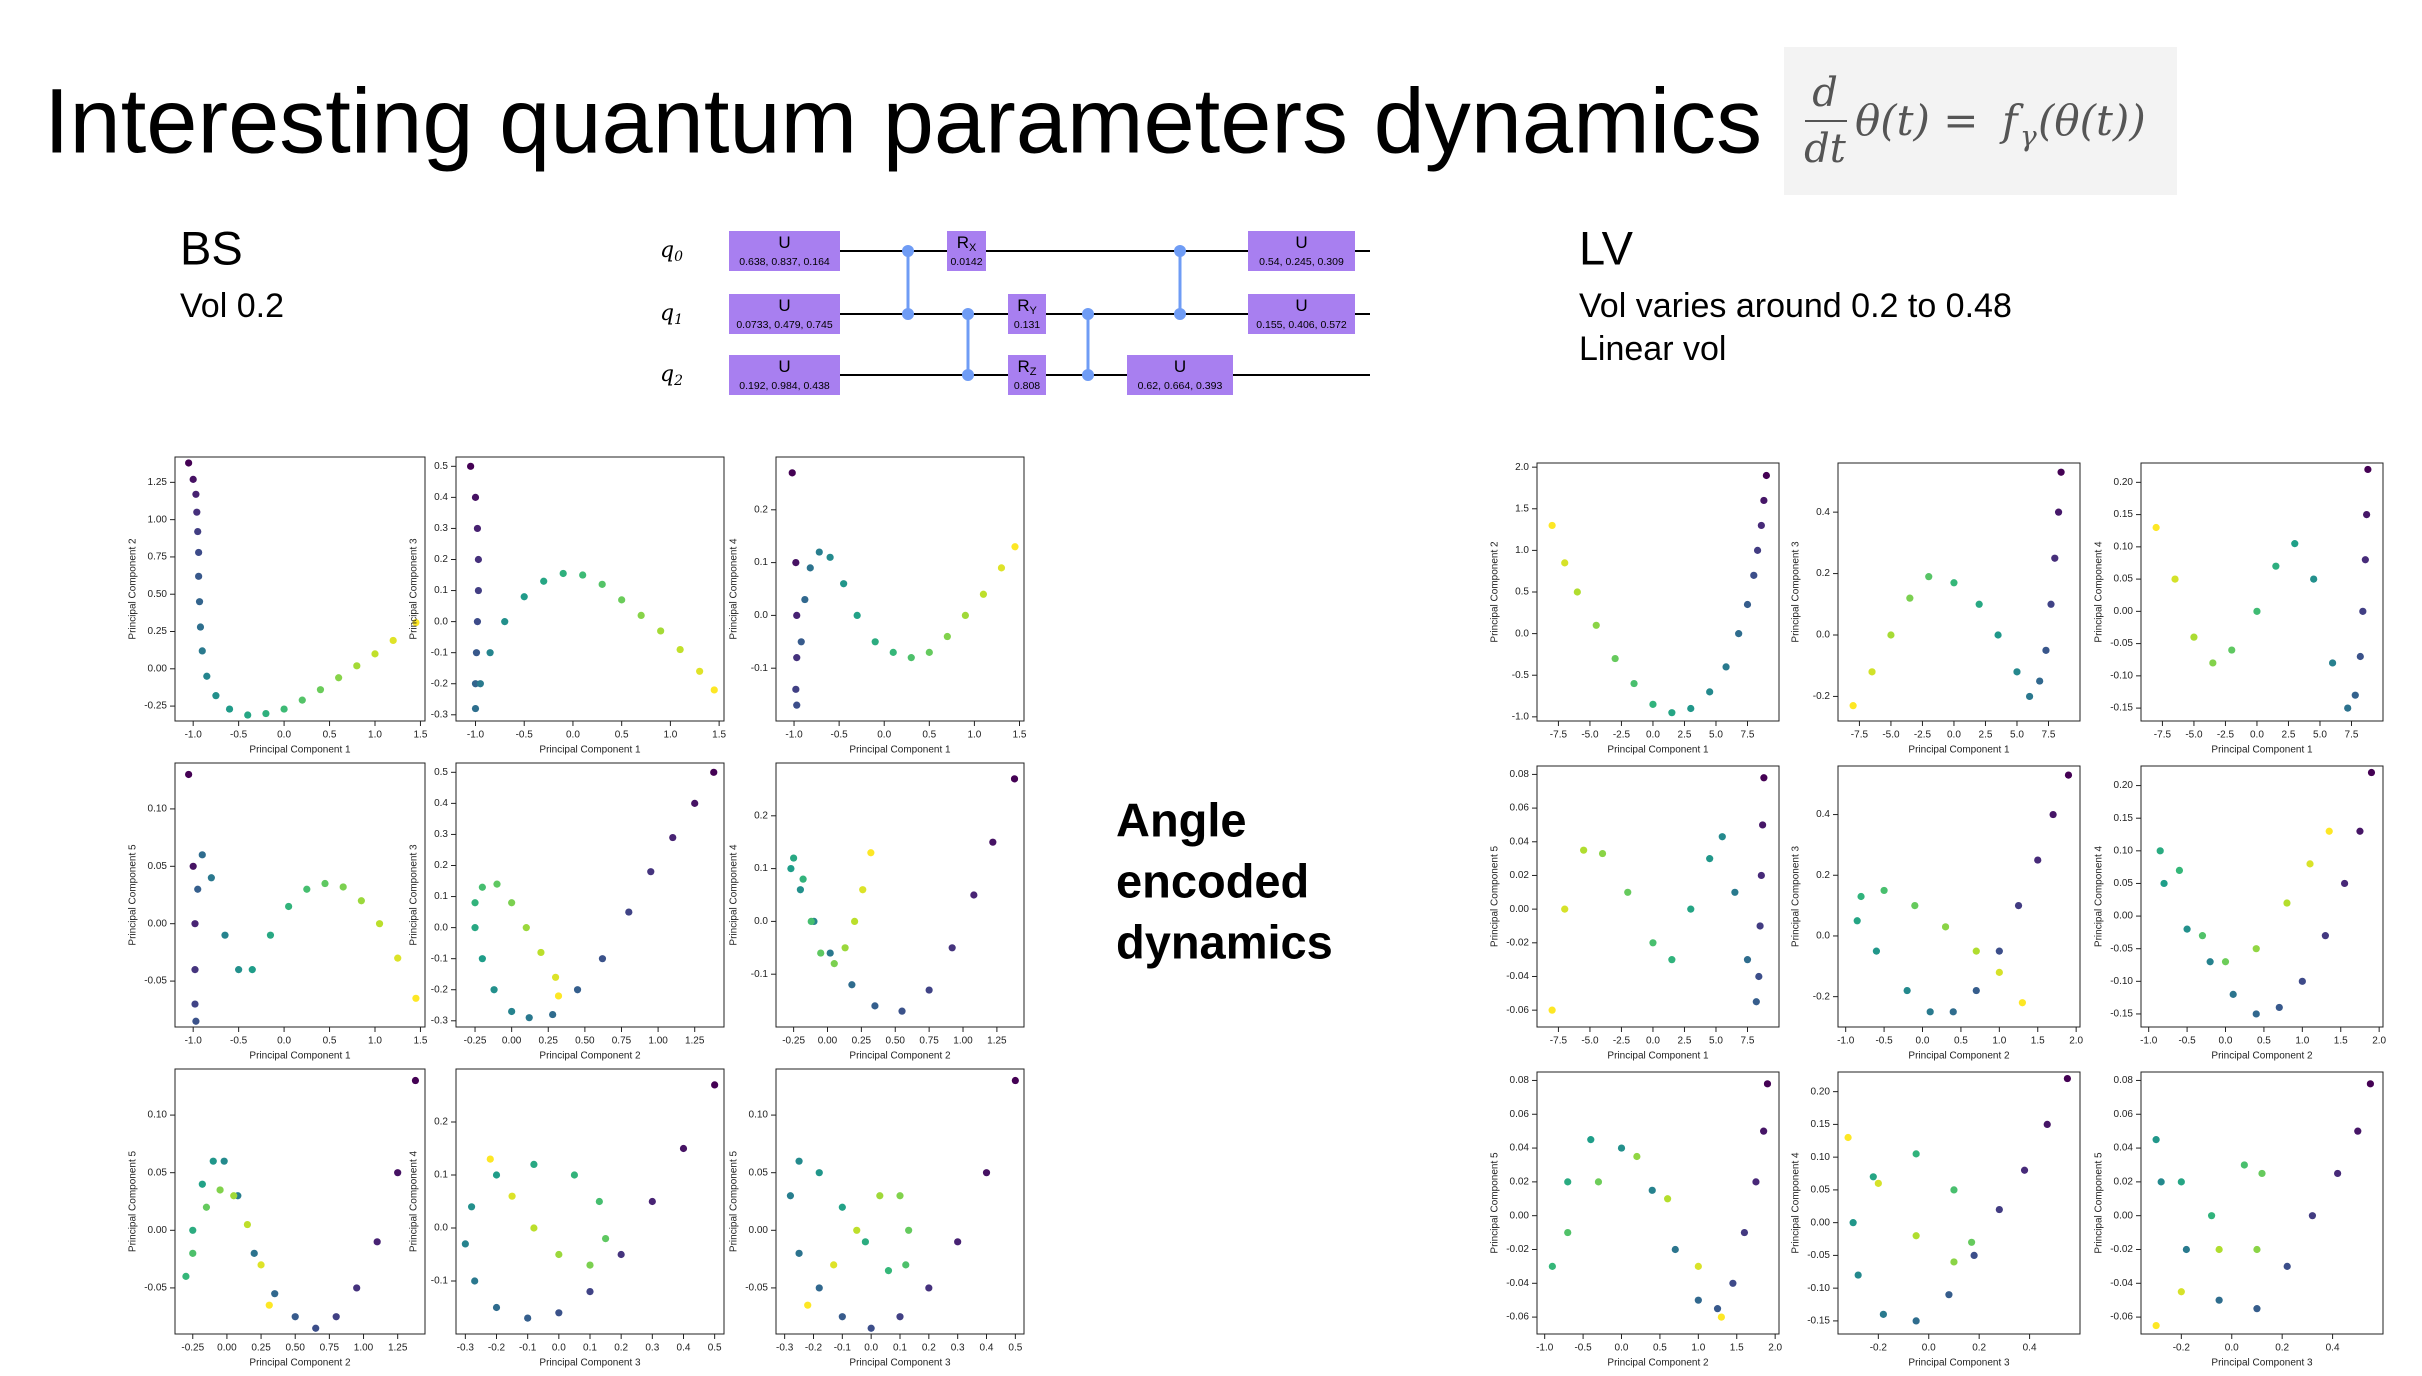 Image resolution: width=2422 pixels, height=1376 pixels. I want to click on x-tick-label: -0.2, so click(1879, 1348).